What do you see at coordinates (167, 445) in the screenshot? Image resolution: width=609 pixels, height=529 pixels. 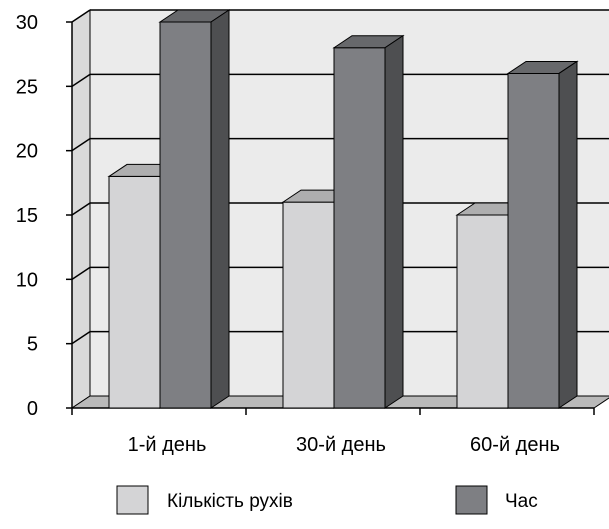 I see `x-category-label: 1-й день` at bounding box center [167, 445].